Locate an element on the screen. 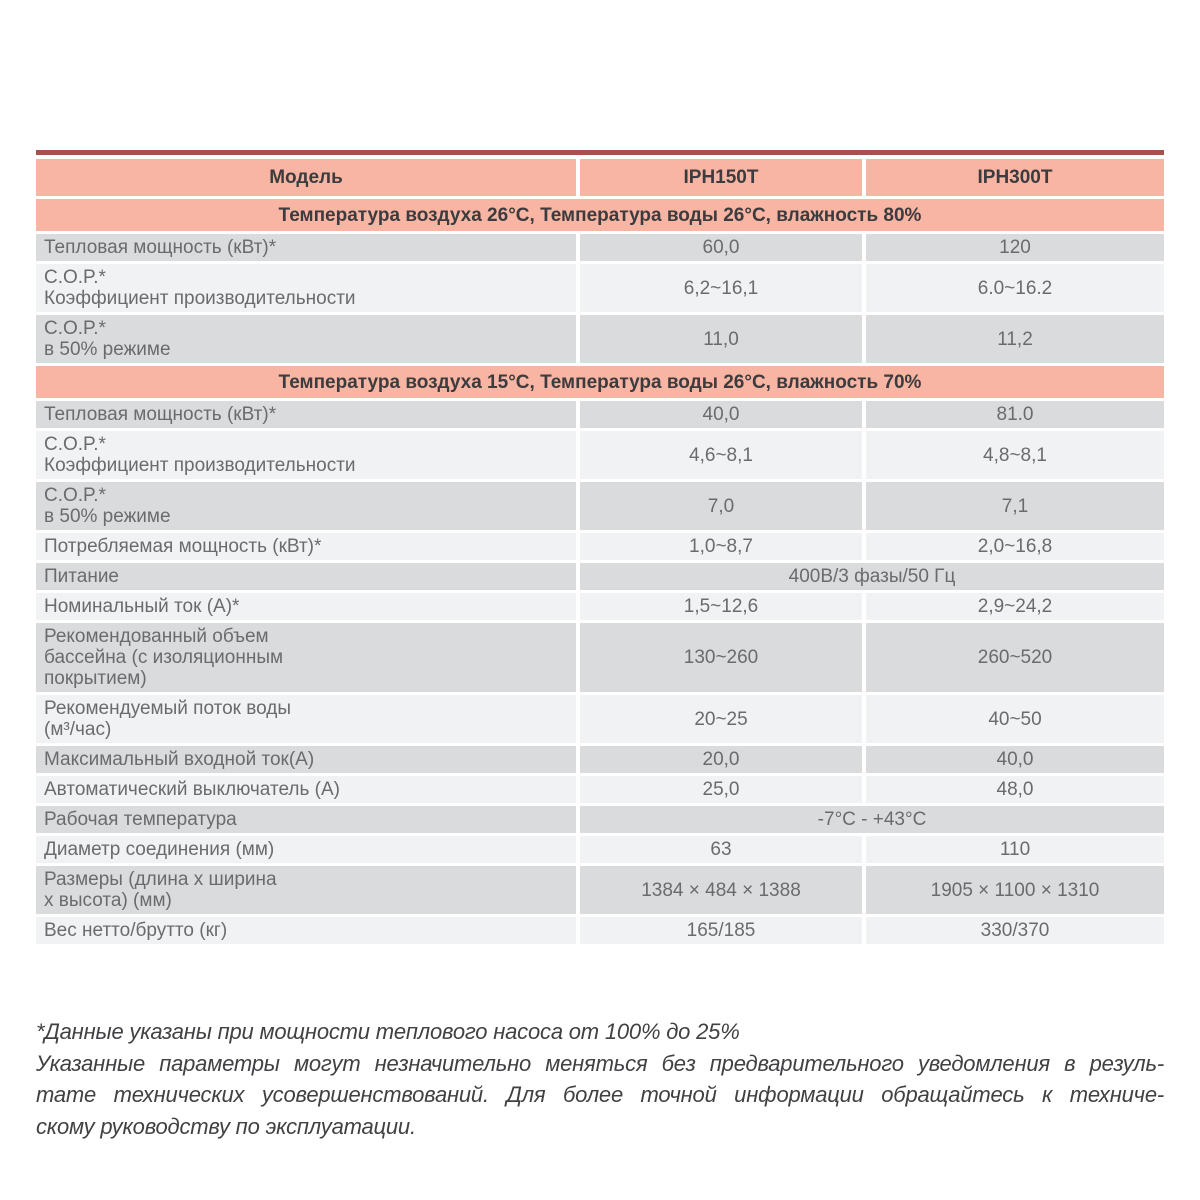 This screenshot has height=1200, width=1200. row-label: Диаметр соединения (мм) is located at coordinates (306, 849).